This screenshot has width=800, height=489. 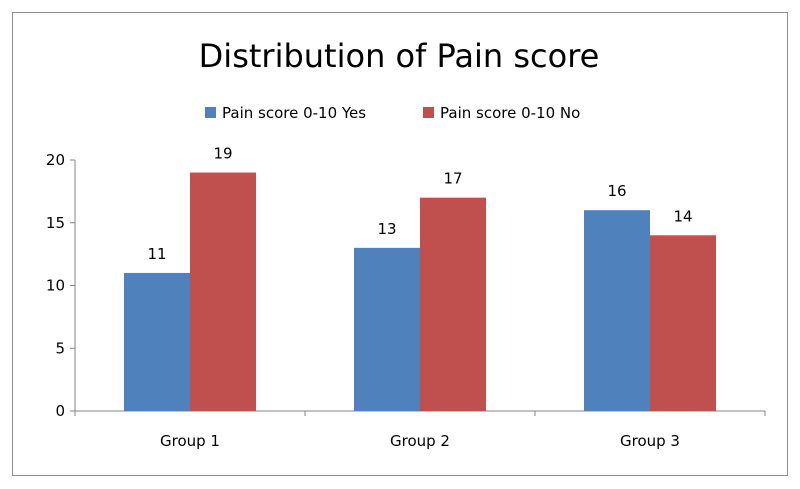 What do you see at coordinates (399, 56) in the screenshot?
I see `chart-title: Distribution of Pain score` at bounding box center [399, 56].